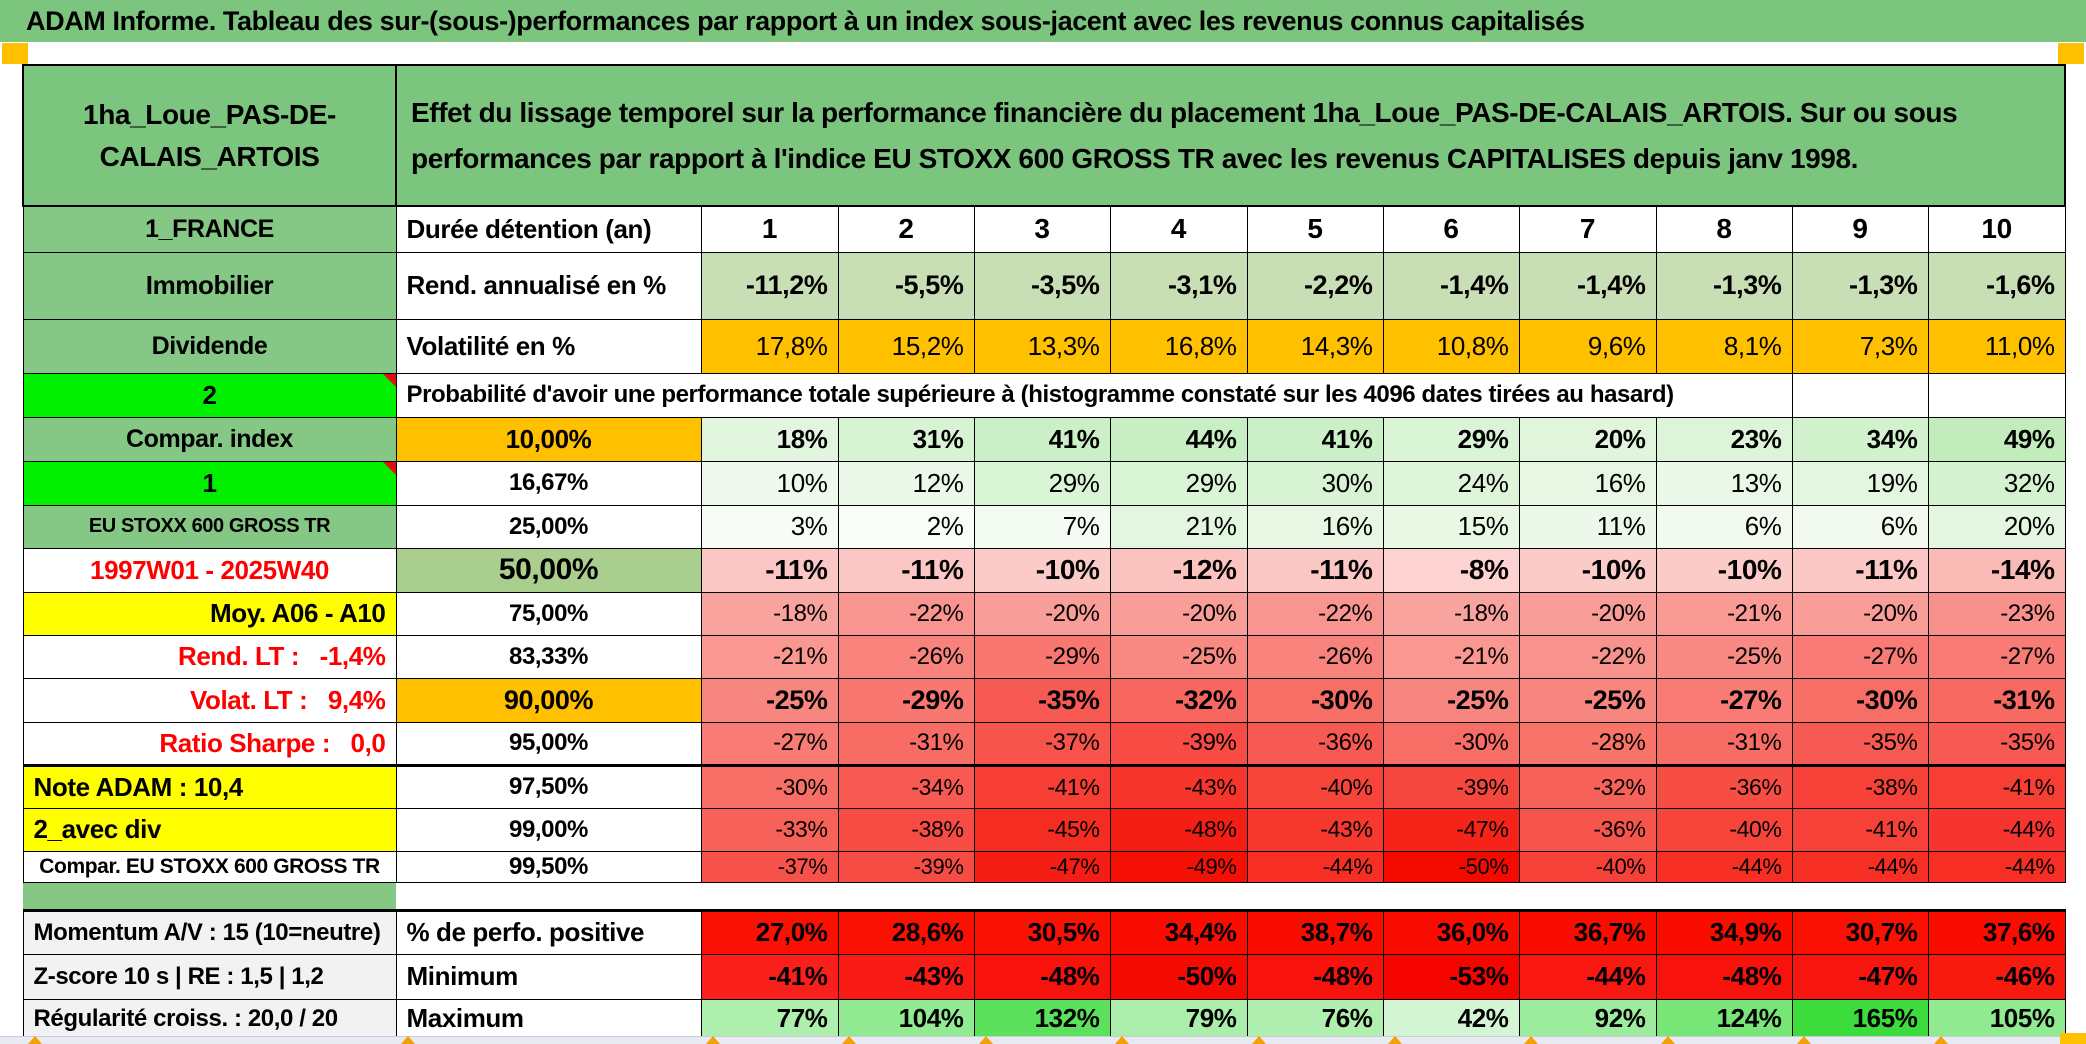 Image resolution: width=2086 pixels, height=1044 pixels. I want to click on data-cell: -26%, so click(906, 656).